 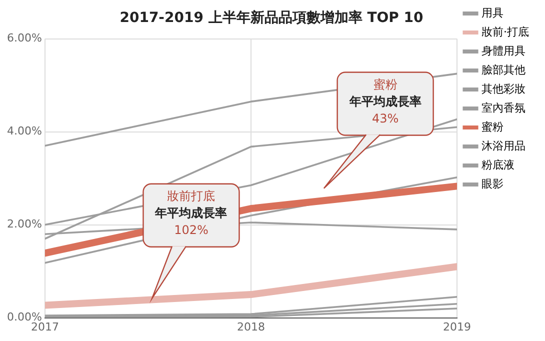 I want to click on chart-title: 2017-2019 上半年新品品項數增加率 TOP 10, so click(x=272, y=17).